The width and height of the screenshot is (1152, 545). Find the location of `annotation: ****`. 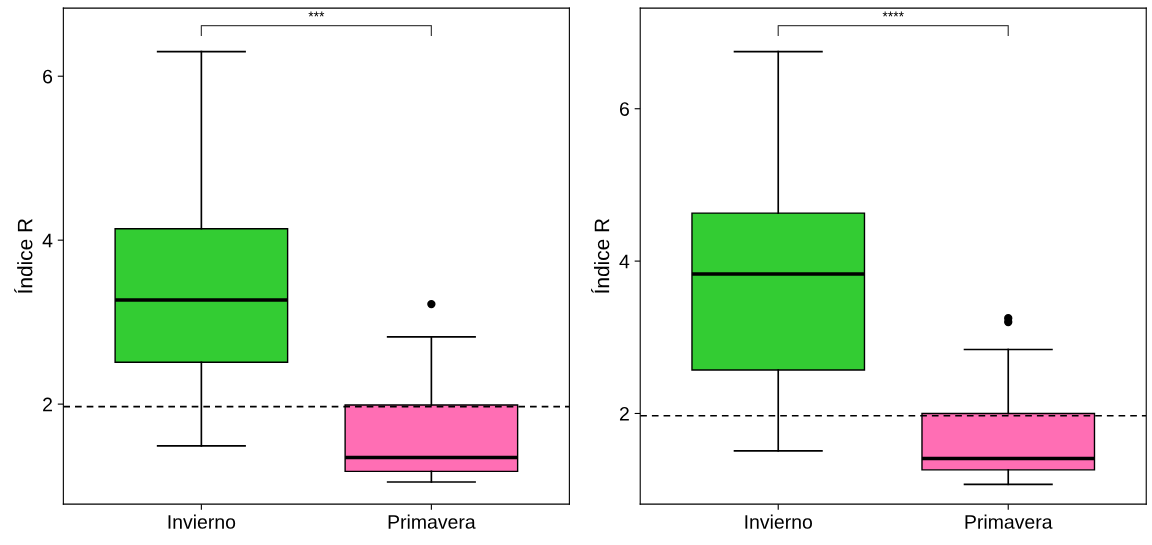

annotation: **** is located at coordinates (893, 14).